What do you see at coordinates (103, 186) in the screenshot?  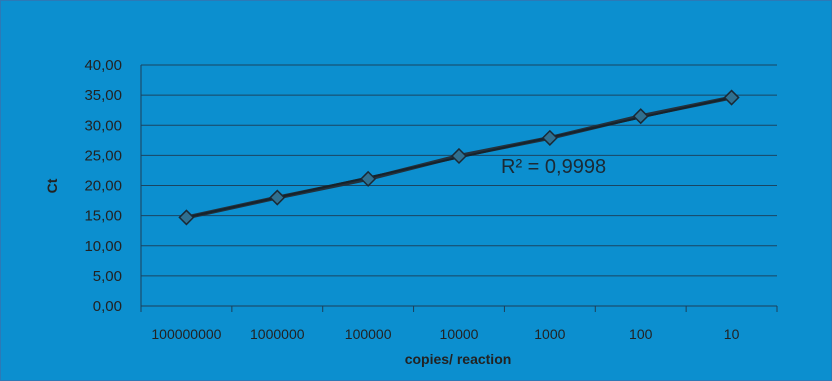 I see `y-tick-label: 20,00` at bounding box center [103, 186].